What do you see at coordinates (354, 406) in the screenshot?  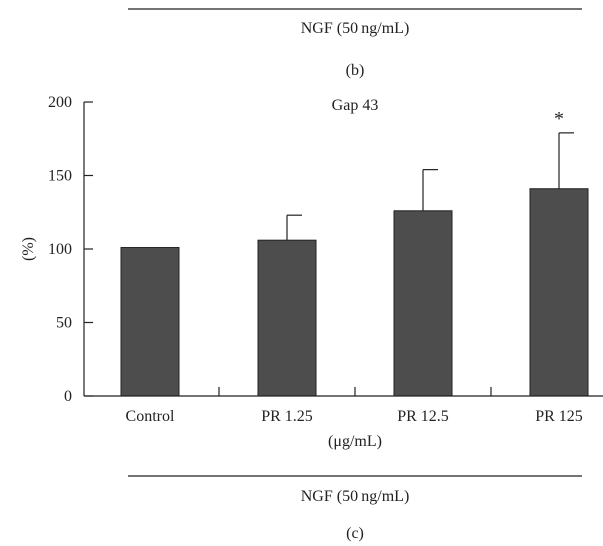 I see `x-axis-ticks: Control PR 1.25 PR 12.5 PR 125` at bounding box center [354, 406].